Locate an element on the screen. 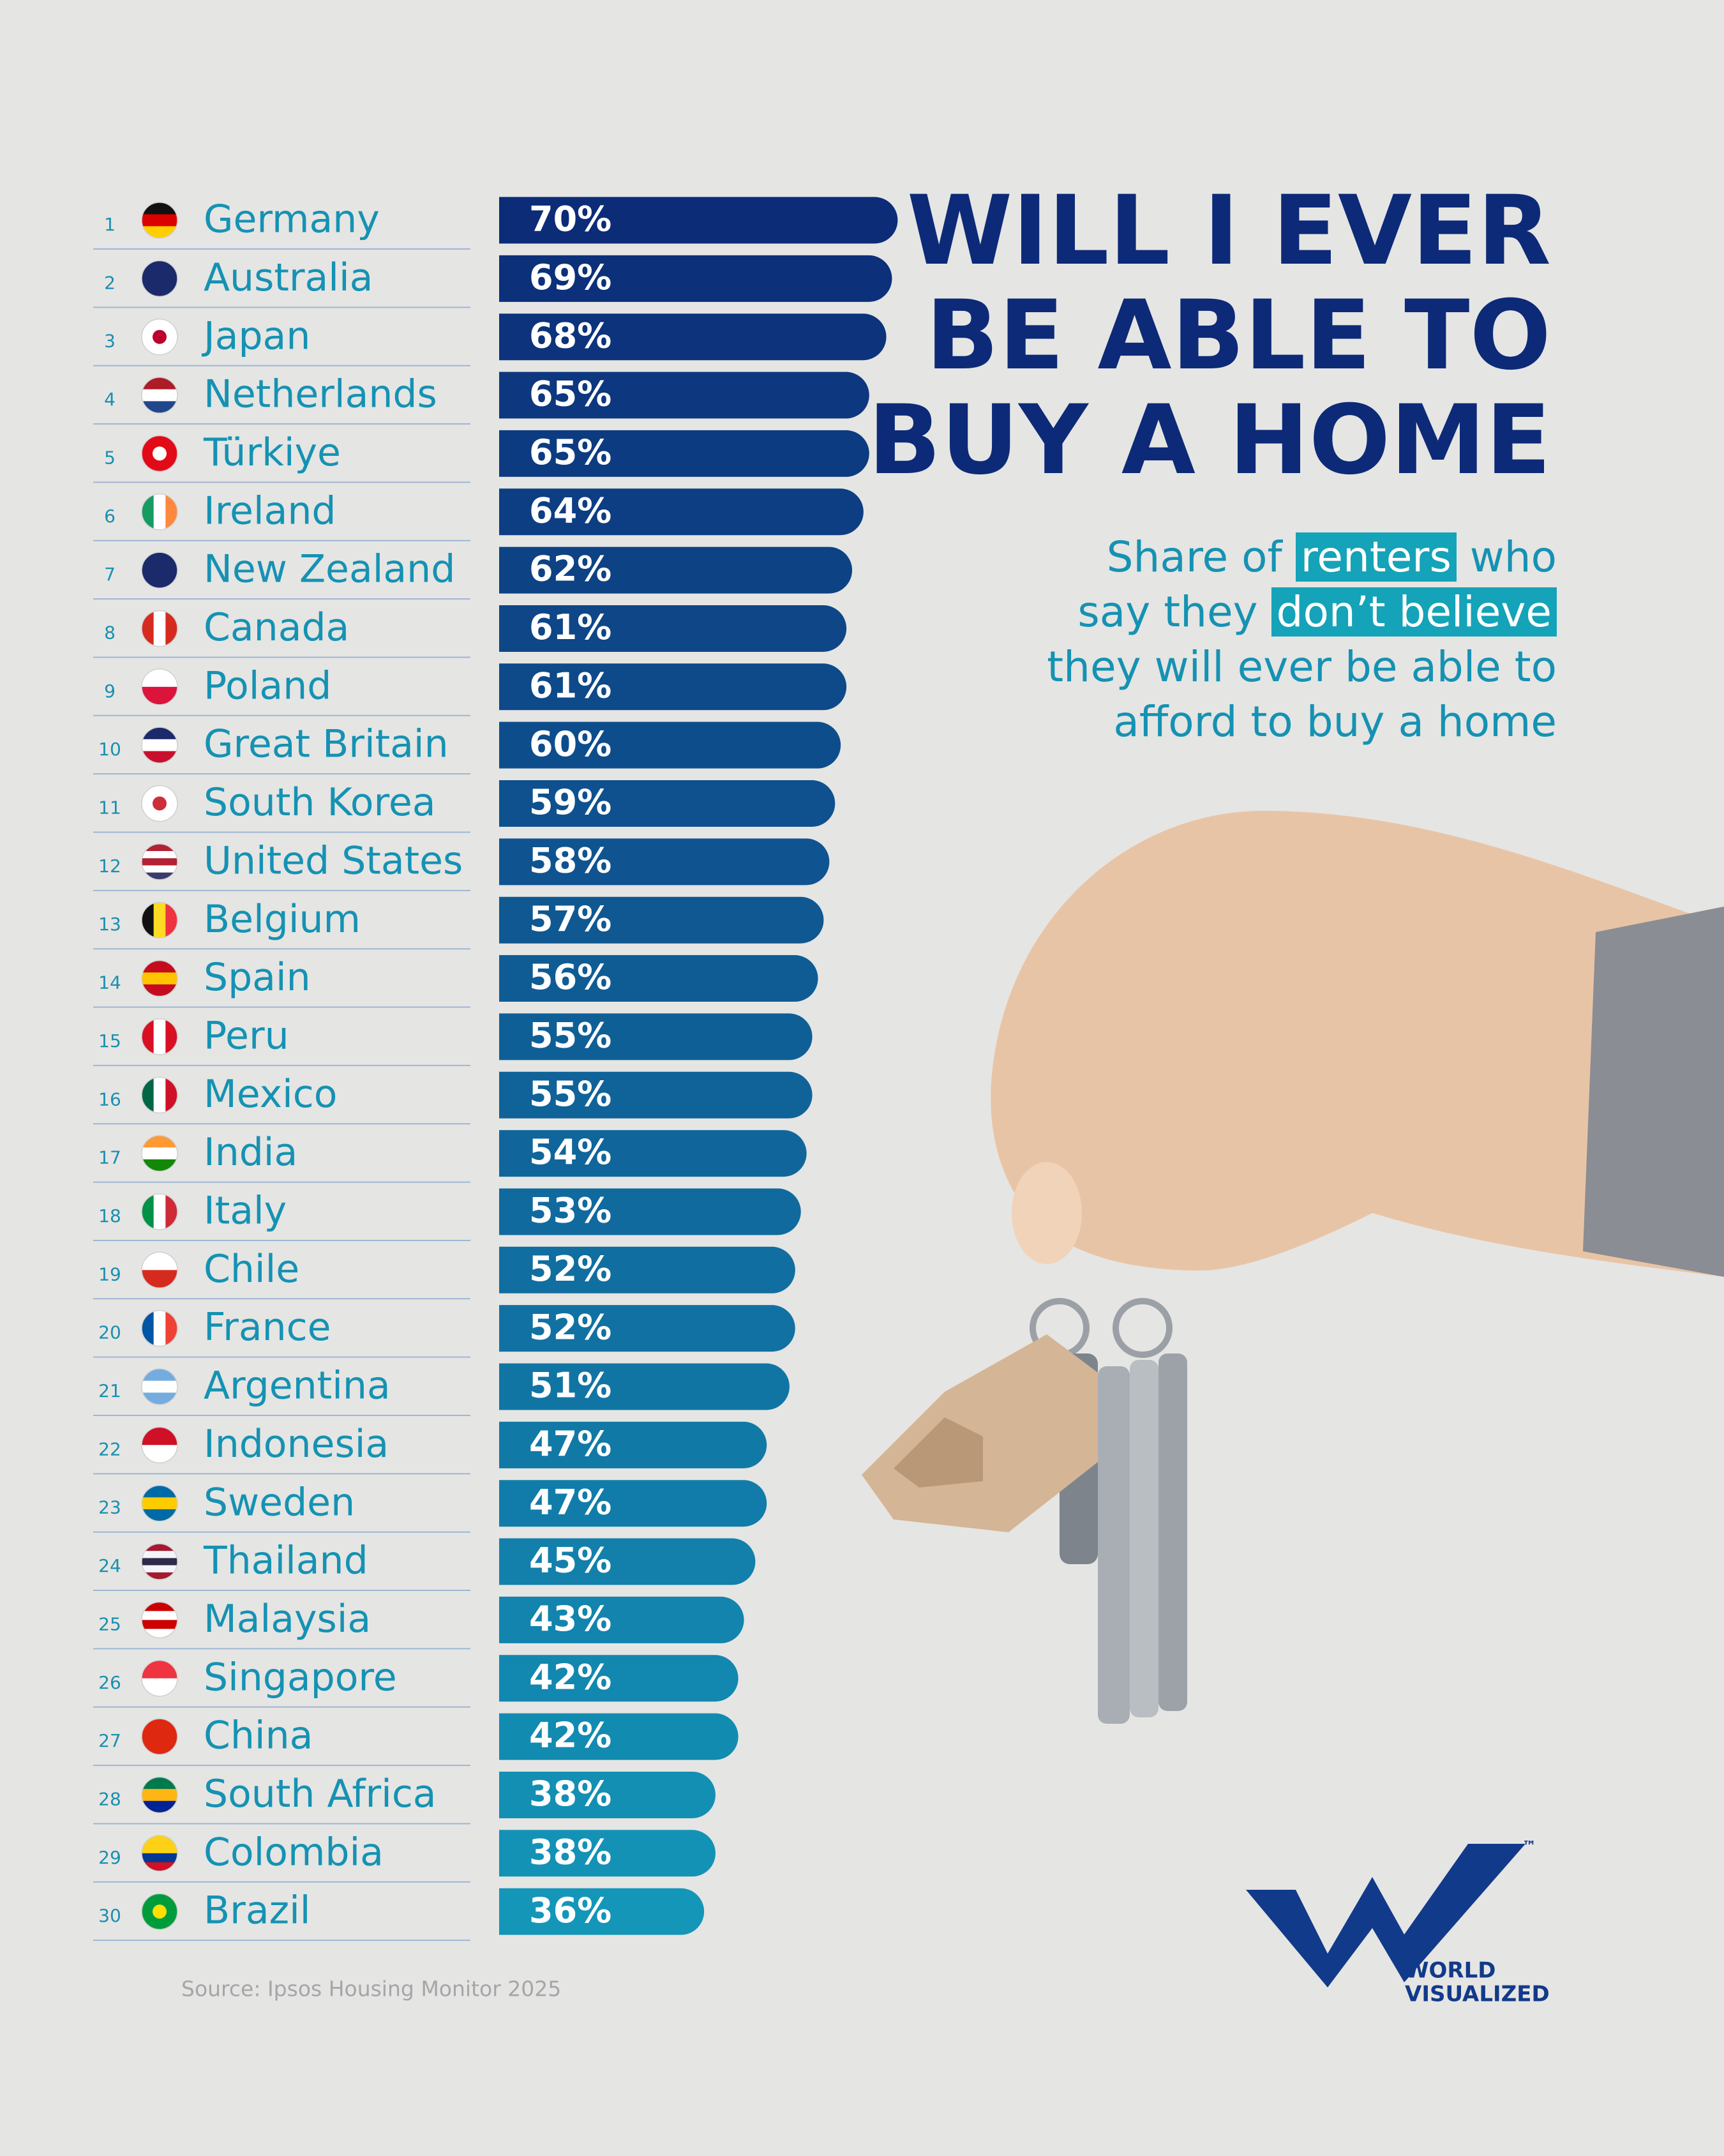 The width and height of the screenshot is (1724, 2156). logo-text: VISUALIZED is located at coordinates (1478, 1994).